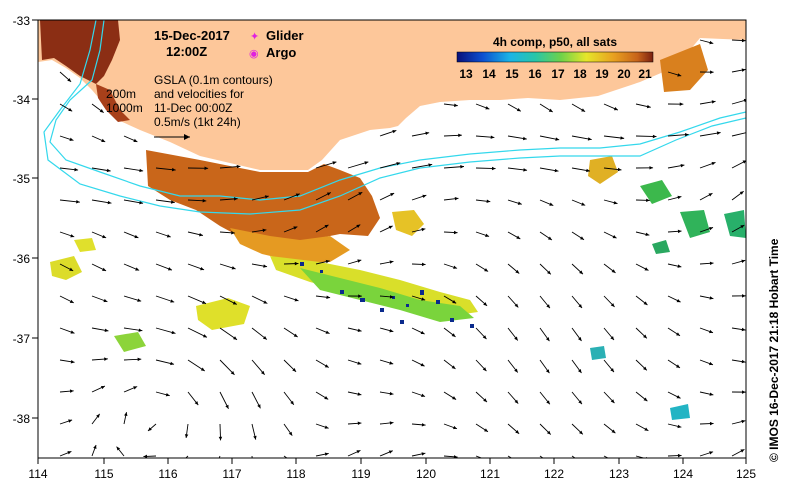 This screenshot has width=790, height=492. I want to click on sst-plume-west-coast, so click(80, 52).